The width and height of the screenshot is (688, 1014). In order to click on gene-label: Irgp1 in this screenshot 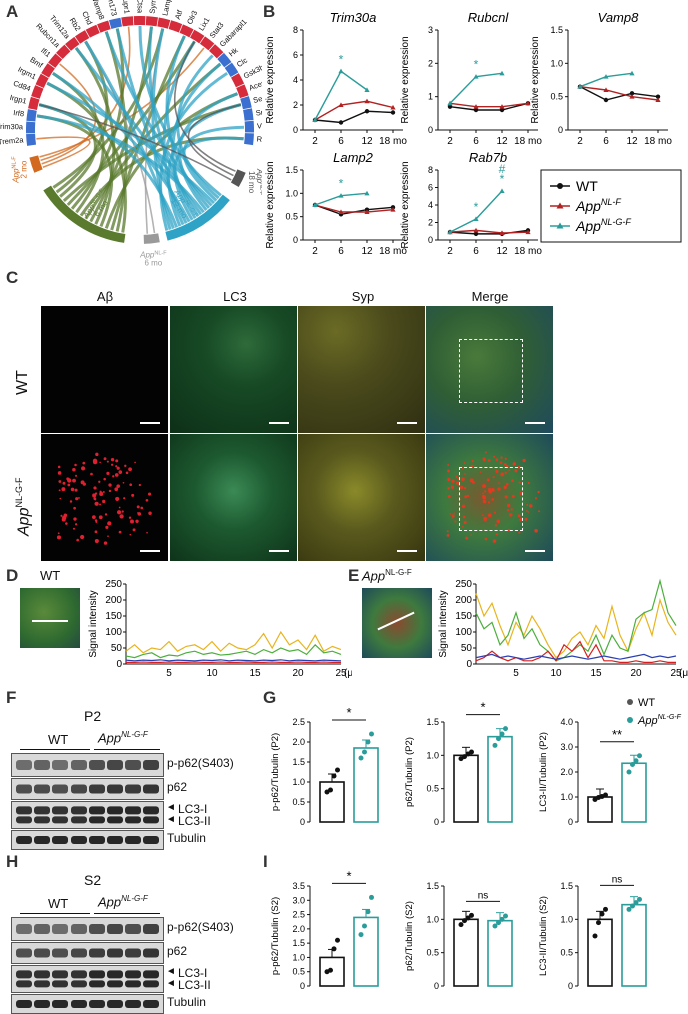, I will do `click(18, 99)`.